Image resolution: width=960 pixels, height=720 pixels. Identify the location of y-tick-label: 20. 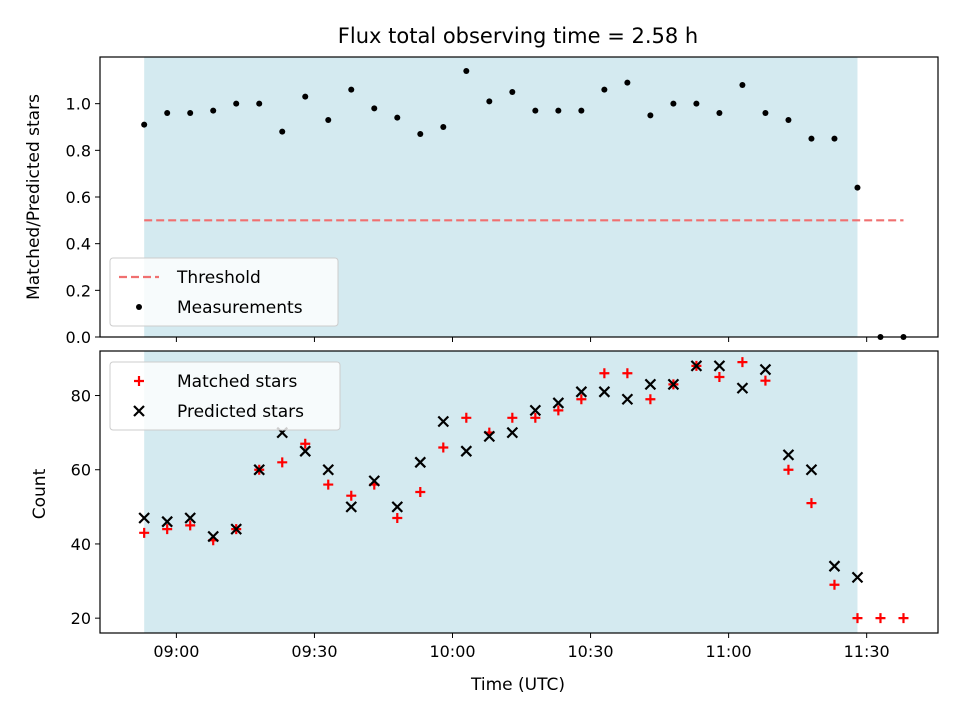
(81, 618).